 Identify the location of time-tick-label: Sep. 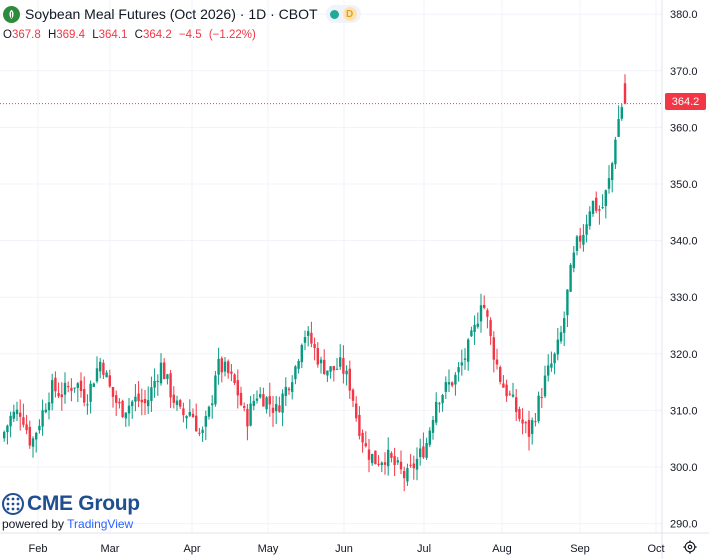
(580, 549).